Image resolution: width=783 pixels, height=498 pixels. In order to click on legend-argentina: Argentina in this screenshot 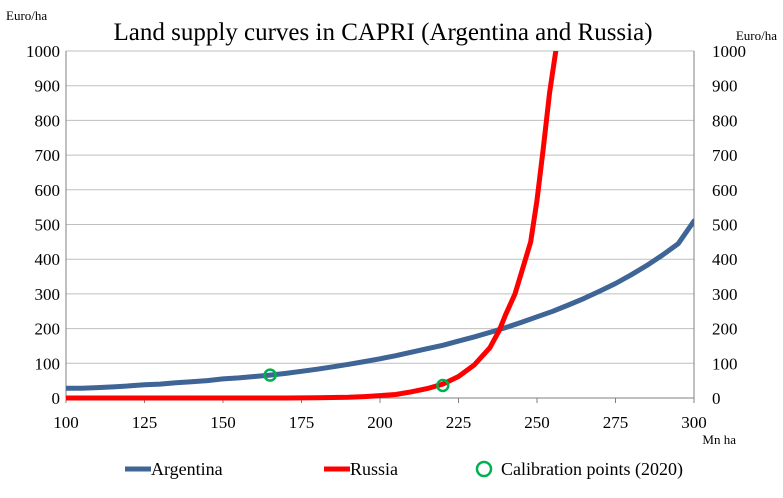, I will do `click(174, 469)`.